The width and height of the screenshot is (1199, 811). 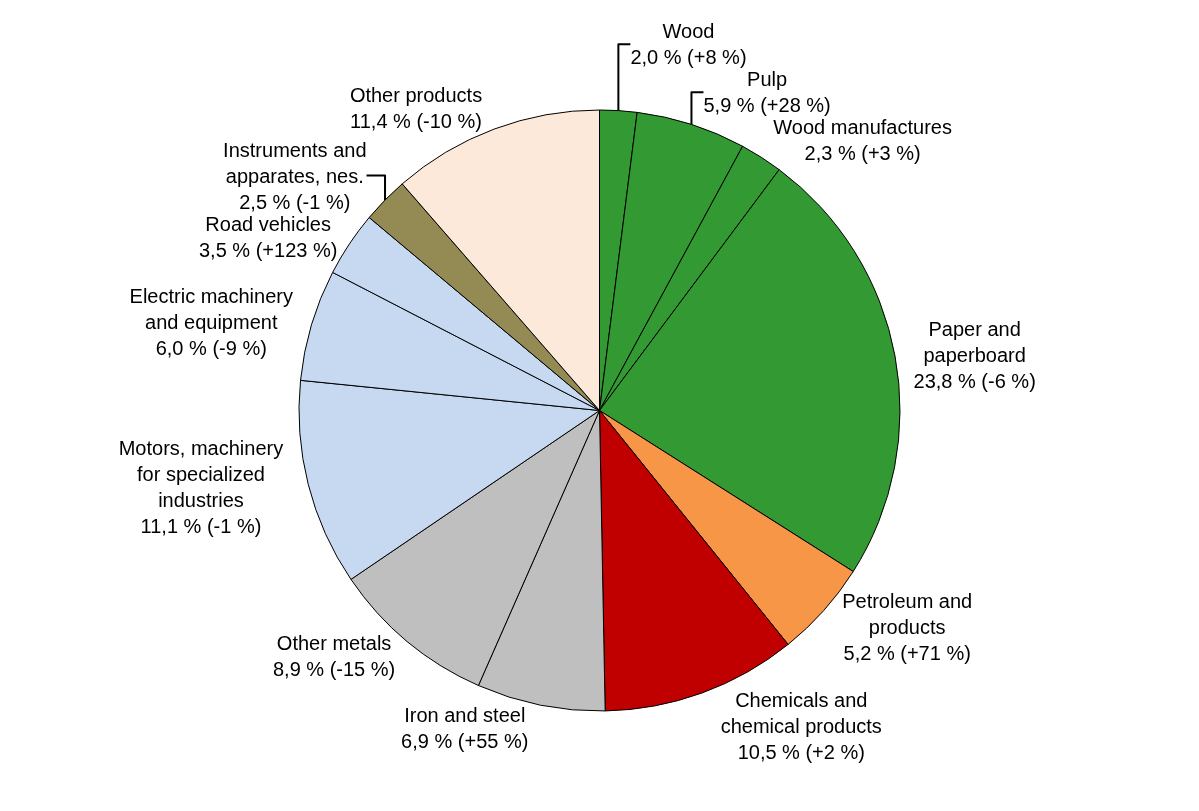 What do you see at coordinates (295, 201) in the screenshot?
I see `data-label: 2,5 % (-1 %)` at bounding box center [295, 201].